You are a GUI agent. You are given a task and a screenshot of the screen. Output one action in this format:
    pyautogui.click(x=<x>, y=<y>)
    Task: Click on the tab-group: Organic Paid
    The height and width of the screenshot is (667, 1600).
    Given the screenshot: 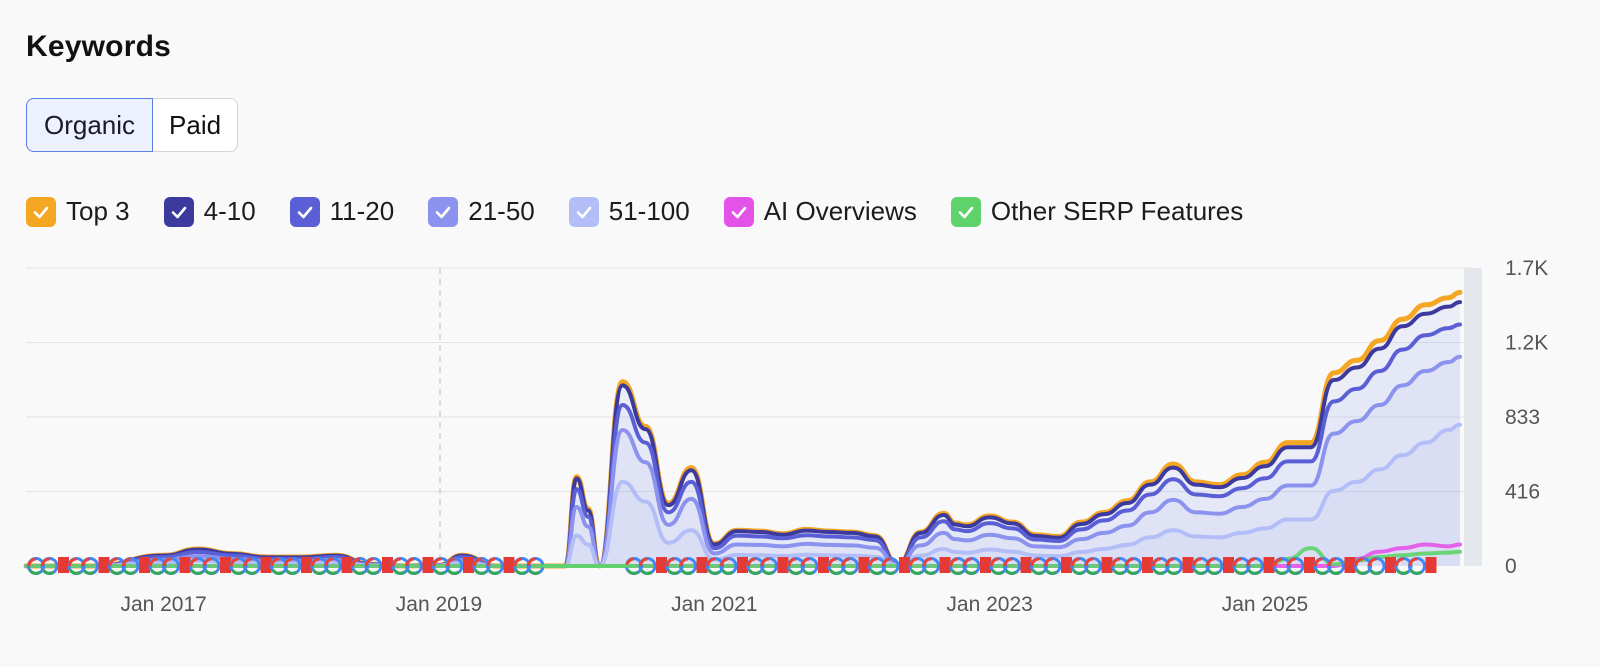 What is the action you would take?
    pyautogui.click(x=132, y=125)
    